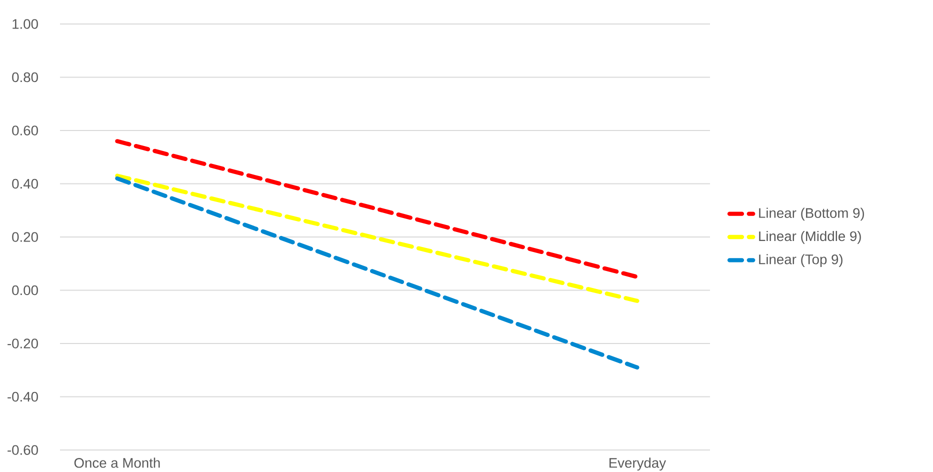  Describe the element at coordinates (117, 463) in the screenshot. I see `x-tick-label: Once a Month` at that location.